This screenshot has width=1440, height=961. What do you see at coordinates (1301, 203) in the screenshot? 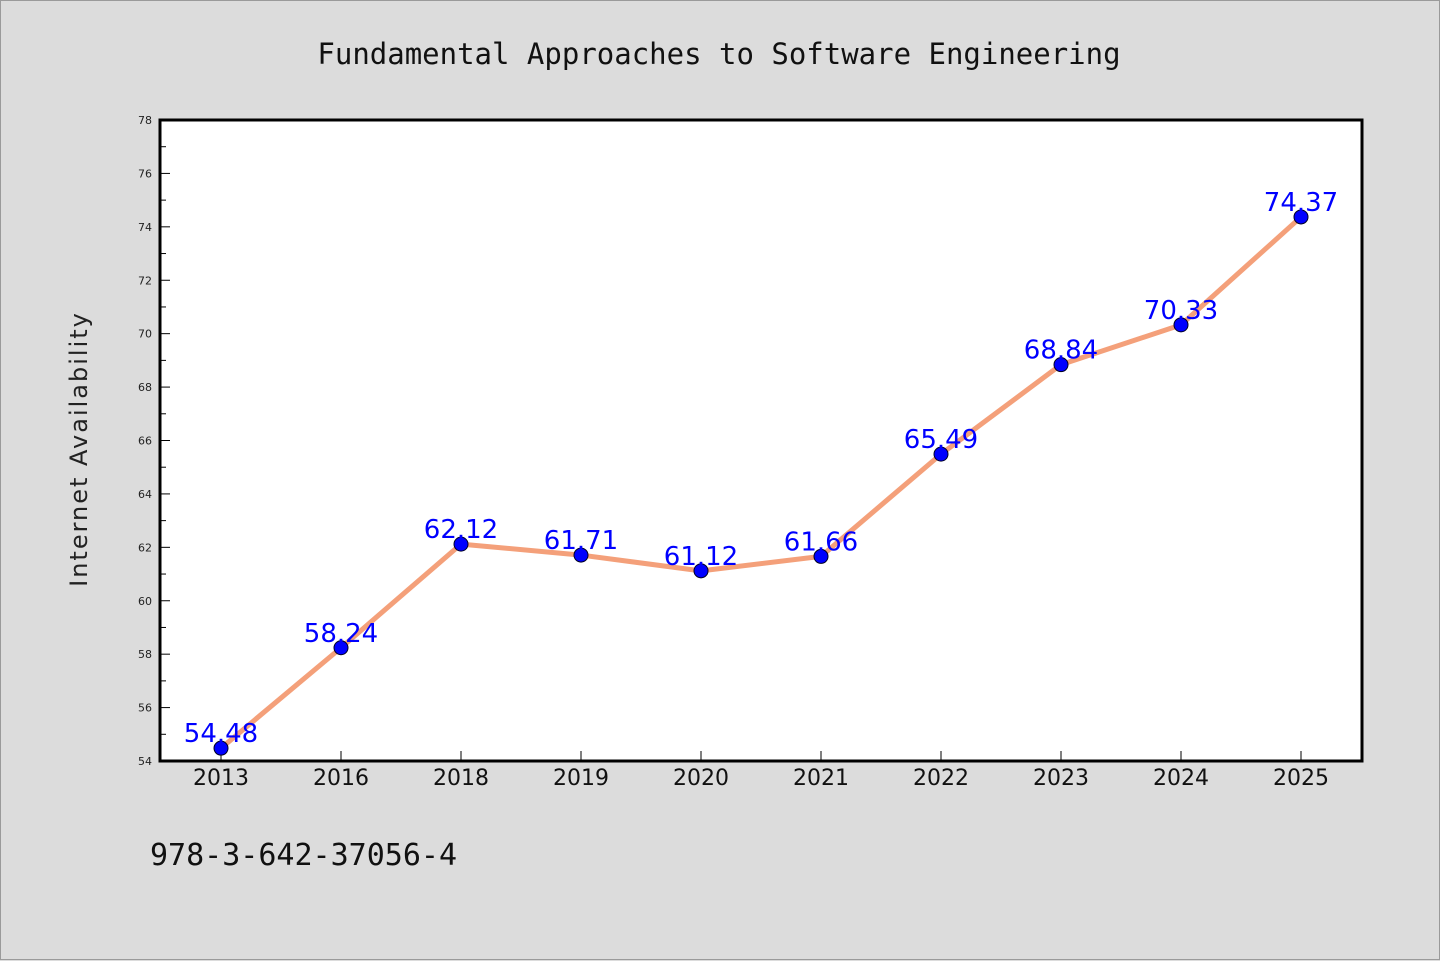
I see `data-label: 74.37` at bounding box center [1301, 203].